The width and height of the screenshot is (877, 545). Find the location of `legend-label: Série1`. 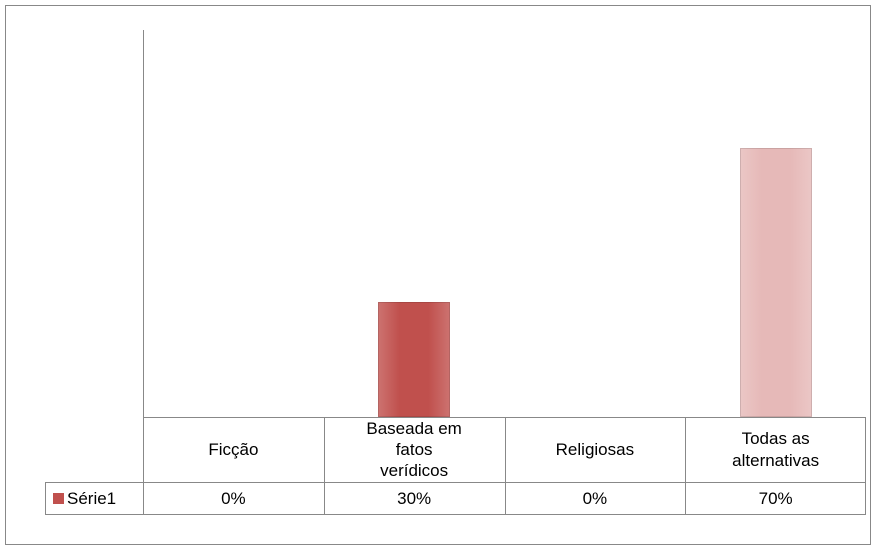

legend-label: Série1 is located at coordinates (92, 498).